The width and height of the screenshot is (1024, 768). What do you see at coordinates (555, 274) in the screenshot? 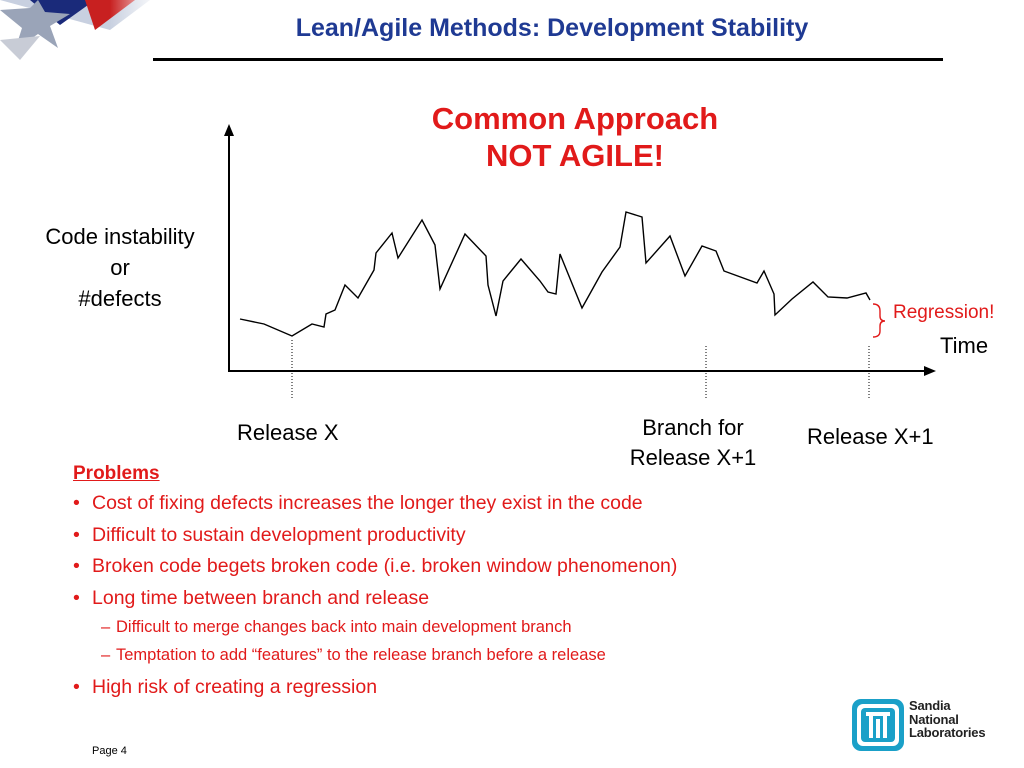
I see `instability-curve` at bounding box center [555, 274].